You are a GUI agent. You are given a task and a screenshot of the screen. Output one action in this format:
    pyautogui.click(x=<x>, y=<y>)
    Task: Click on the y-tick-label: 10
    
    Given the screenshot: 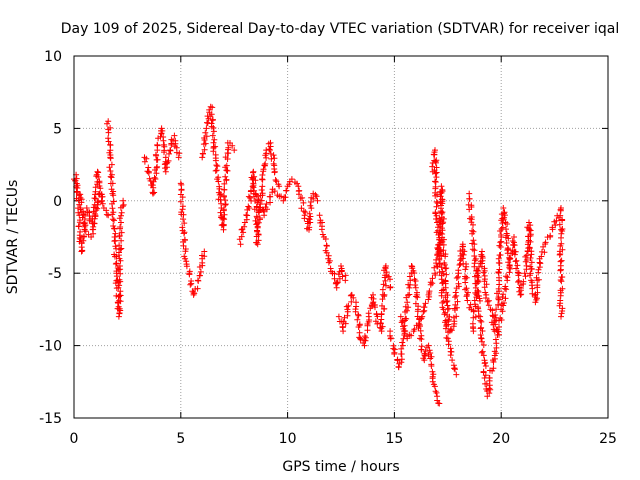 What is the action you would take?
    pyautogui.click(x=53, y=57)
    